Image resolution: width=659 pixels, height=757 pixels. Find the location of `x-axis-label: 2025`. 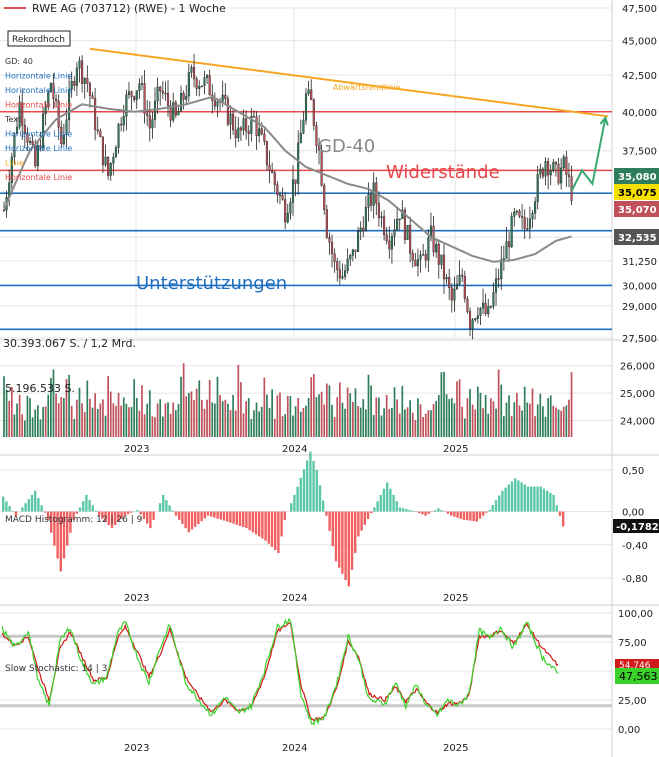

x-axis-label: 2025 is located at coordinates (455, 449).